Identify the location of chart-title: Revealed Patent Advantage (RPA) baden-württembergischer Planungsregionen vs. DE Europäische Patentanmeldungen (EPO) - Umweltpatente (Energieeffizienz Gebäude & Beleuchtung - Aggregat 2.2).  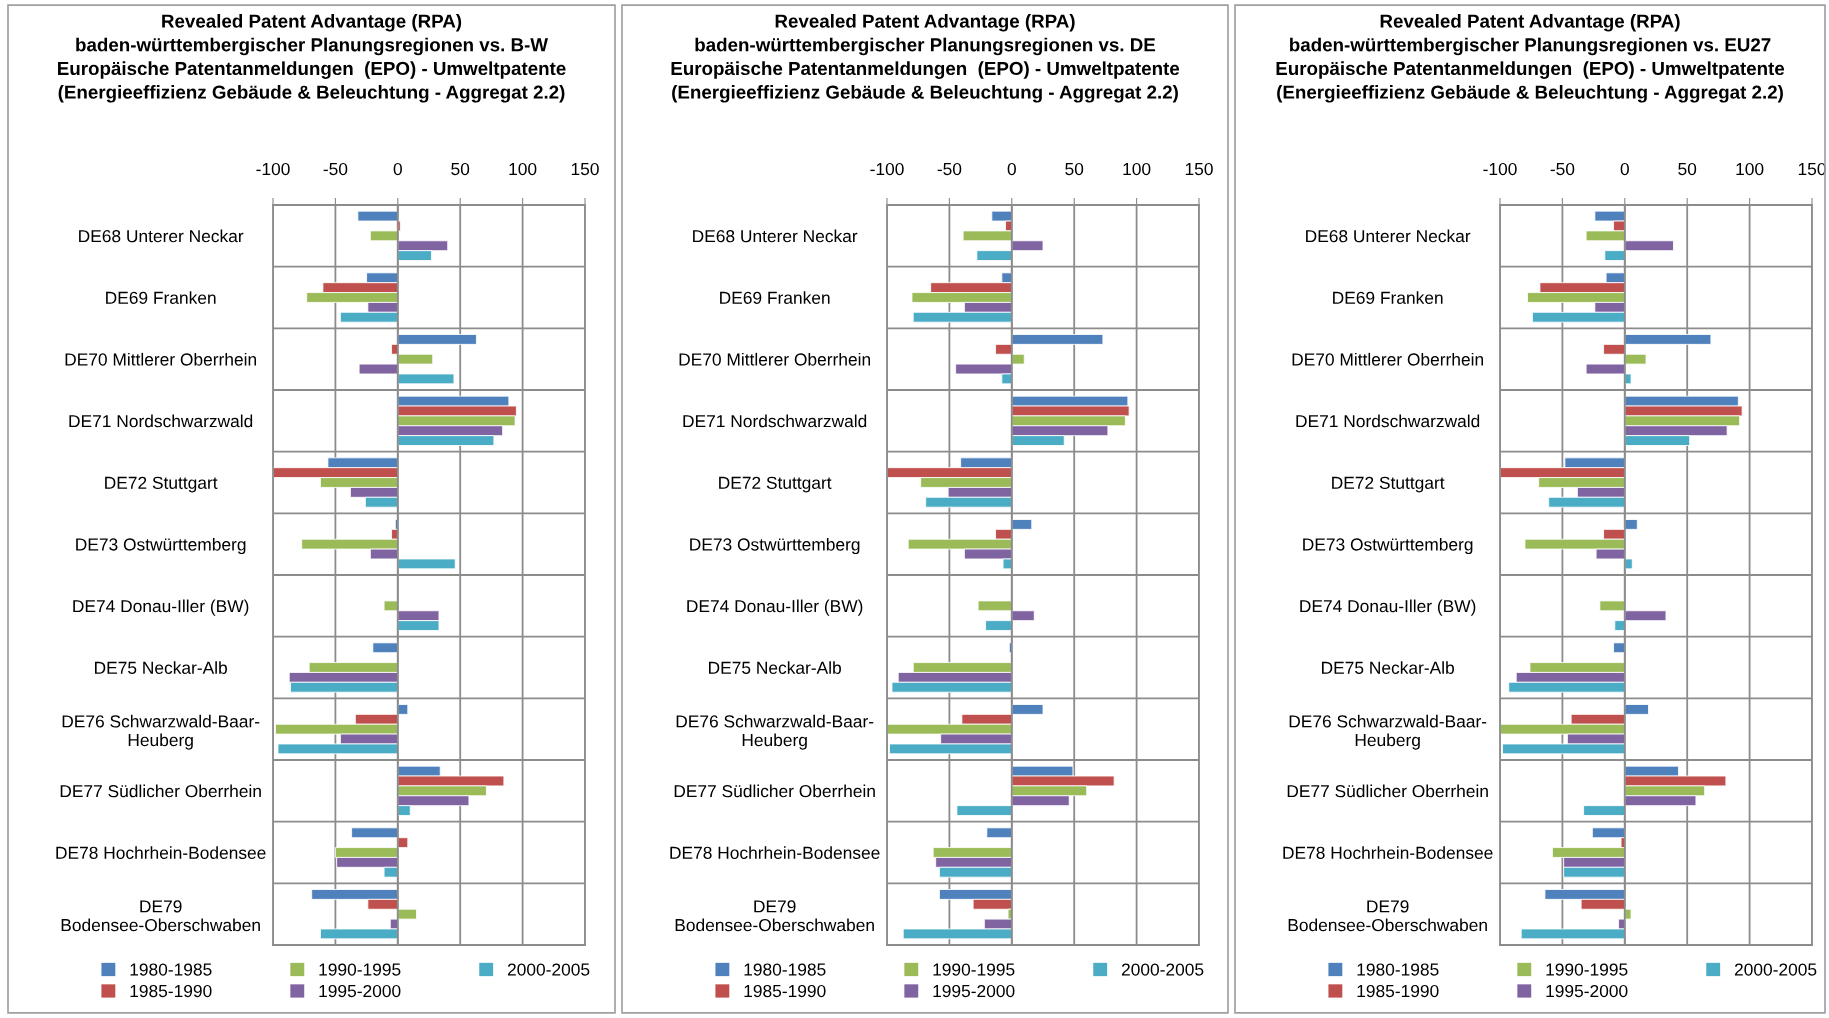
(925, 58).